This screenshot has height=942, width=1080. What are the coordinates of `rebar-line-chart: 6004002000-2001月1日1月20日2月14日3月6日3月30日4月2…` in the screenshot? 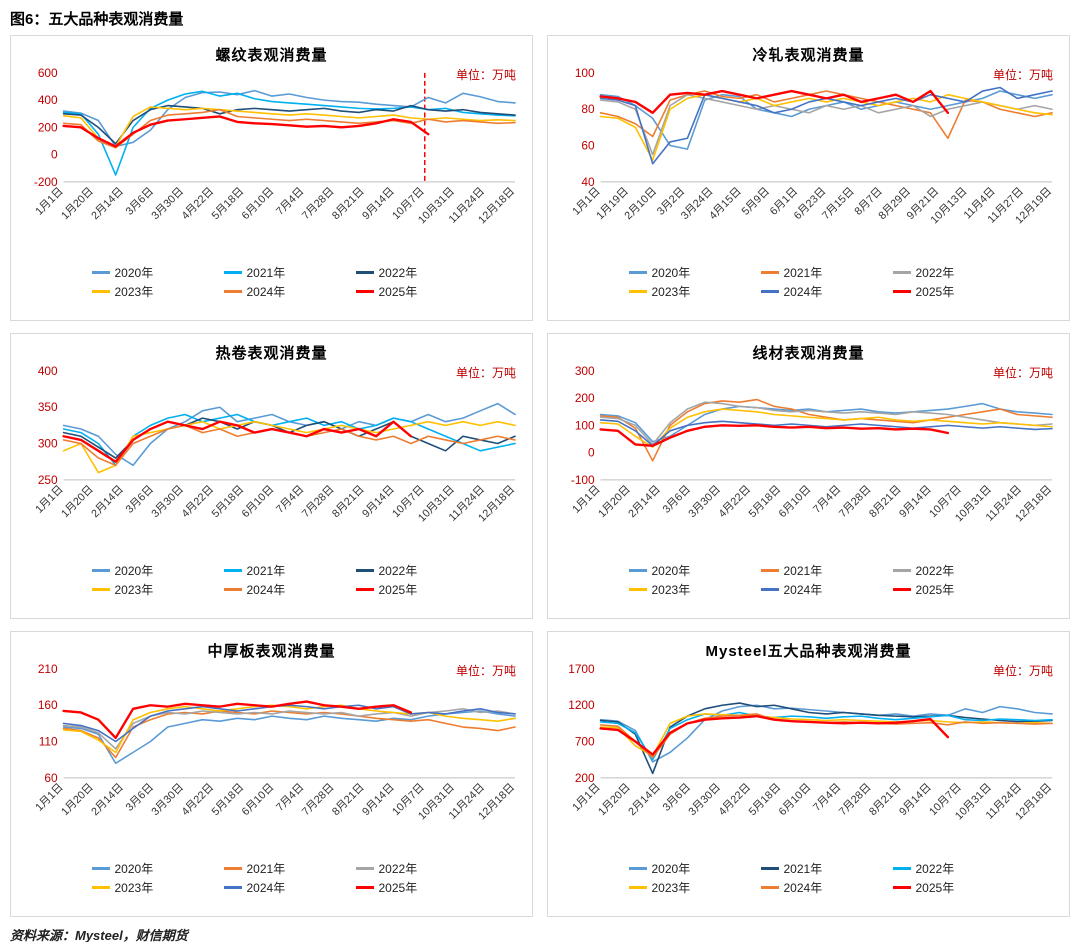 It's located at (275, 146).